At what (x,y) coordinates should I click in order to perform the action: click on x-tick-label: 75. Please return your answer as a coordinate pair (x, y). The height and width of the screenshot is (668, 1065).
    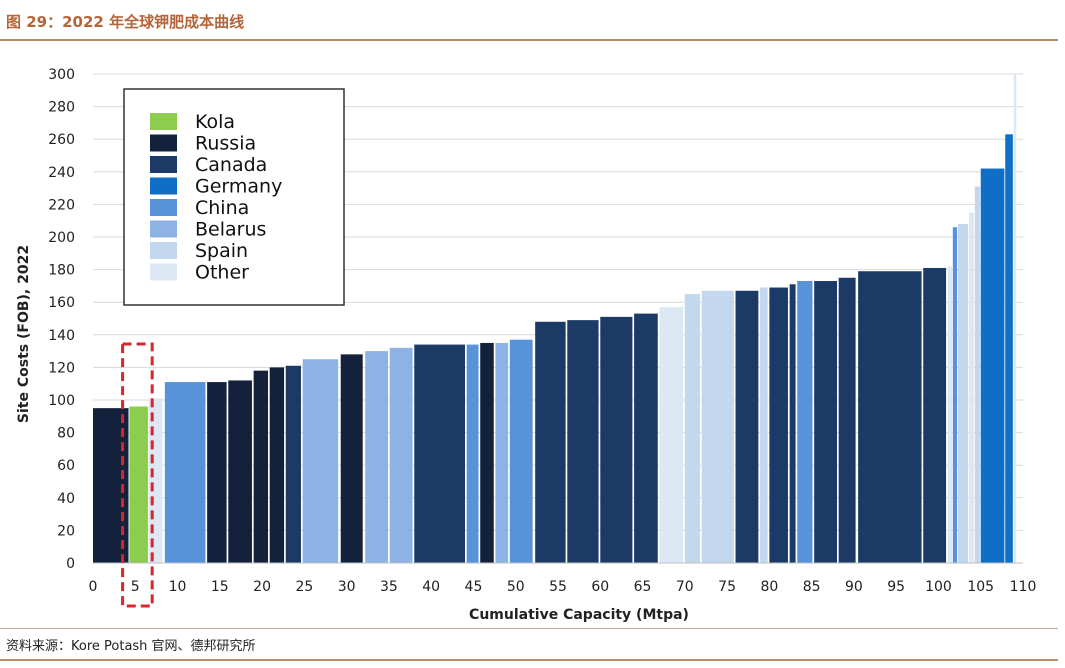
    Looking at the image, I should click on (727, 587).